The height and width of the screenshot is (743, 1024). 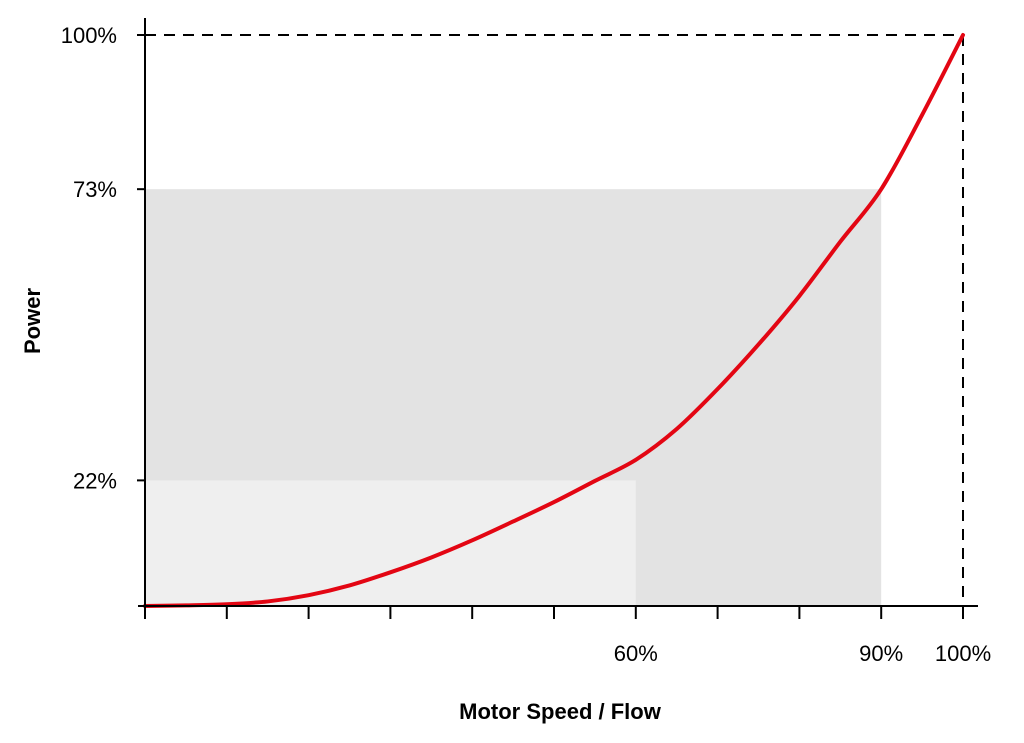 What do you see at coordinates (95, 189) in the screenshot?
I see `y-tick-label: 73%` at bounding box center [95, 189].